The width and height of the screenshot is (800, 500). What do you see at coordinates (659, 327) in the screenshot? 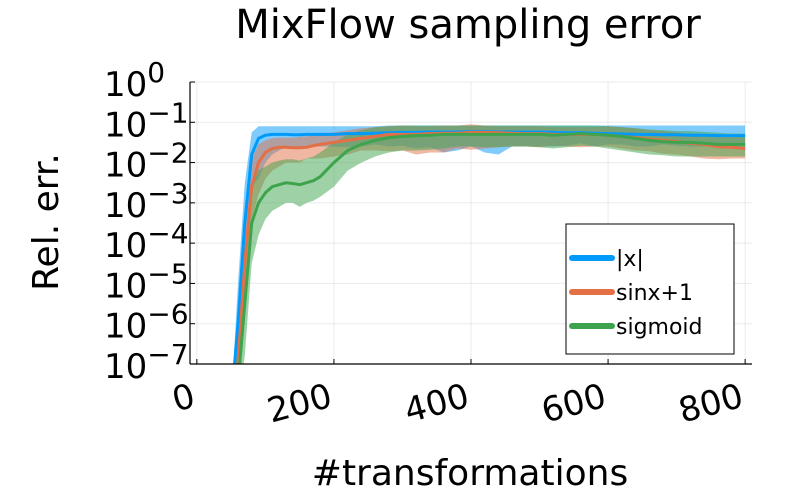
I see `legend-label-2: sigmoid` at bounding box center [659, 327].